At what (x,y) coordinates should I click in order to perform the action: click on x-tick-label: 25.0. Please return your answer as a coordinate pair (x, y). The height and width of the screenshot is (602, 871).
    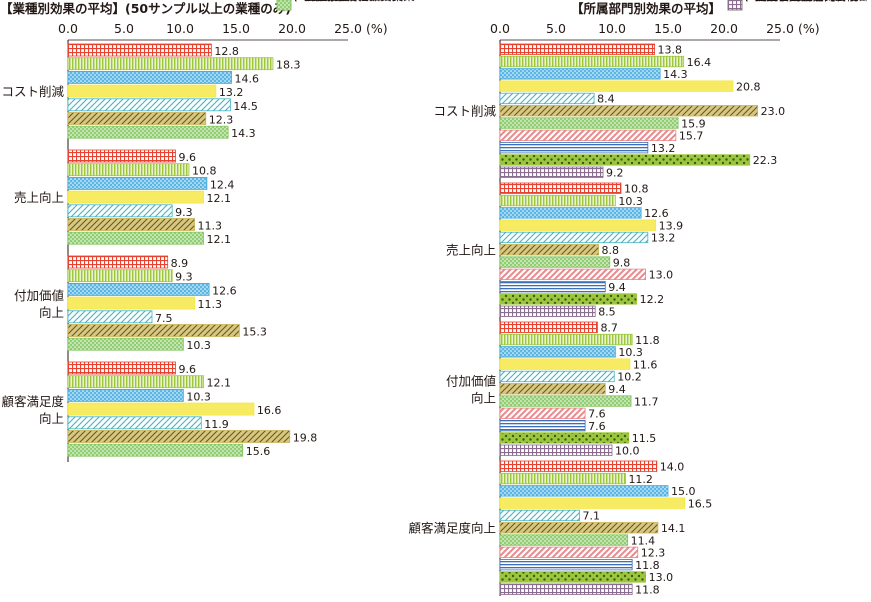
    Looking at the image, I should click on (348, 28).